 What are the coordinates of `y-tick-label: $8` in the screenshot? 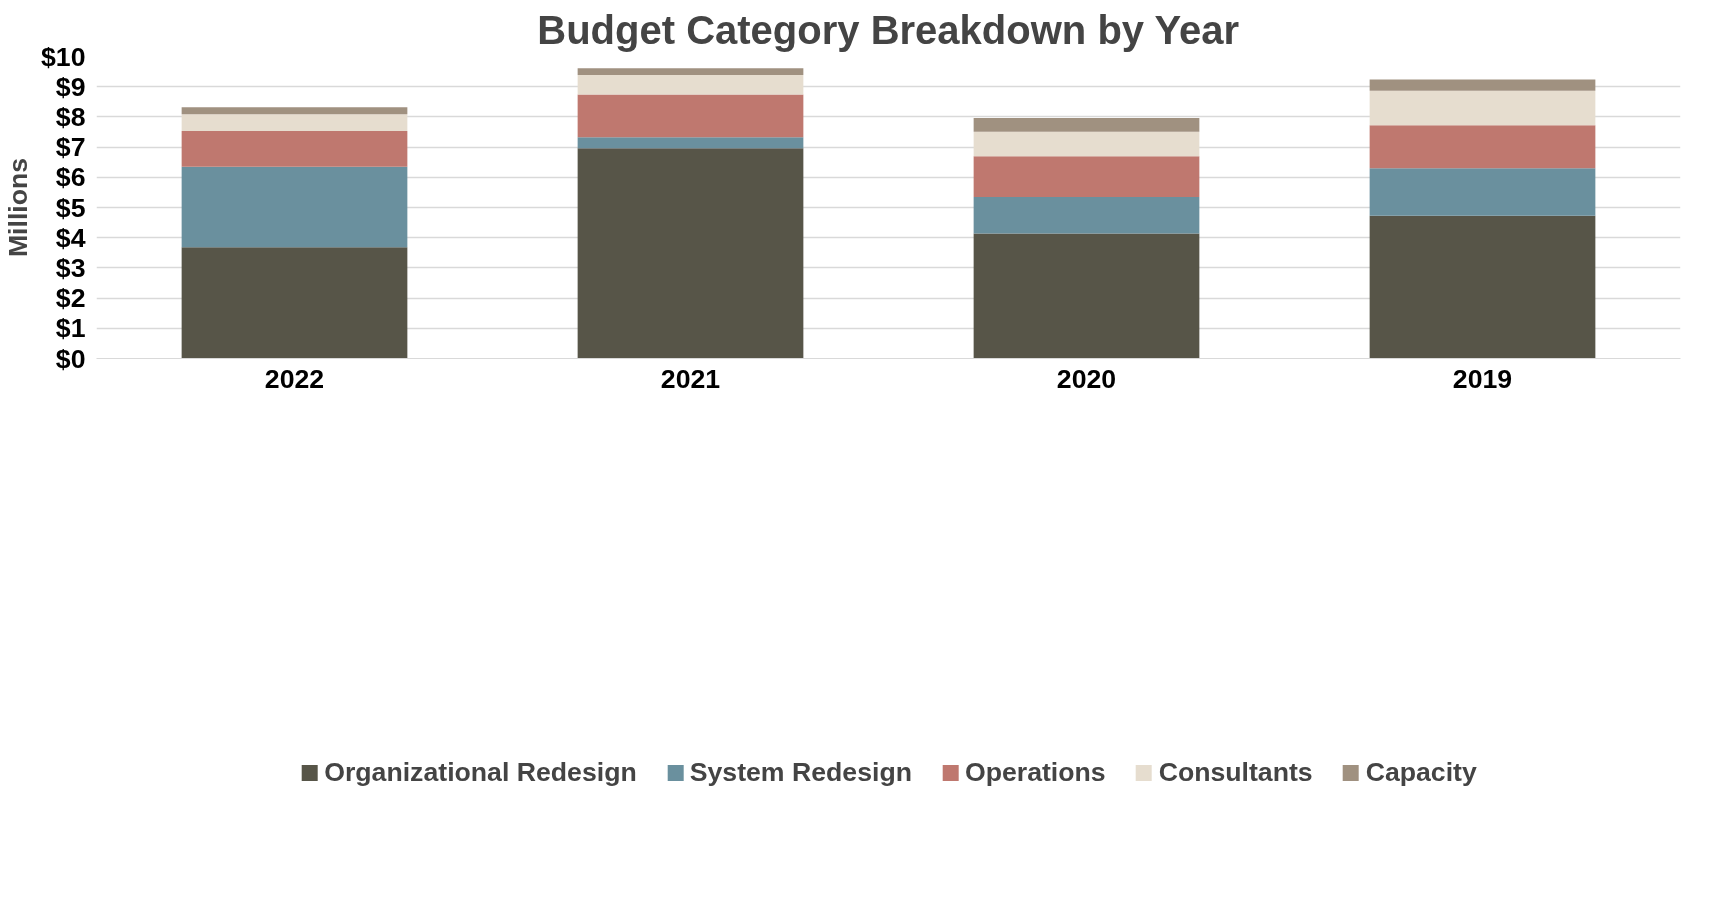 It's located at (70, 116).